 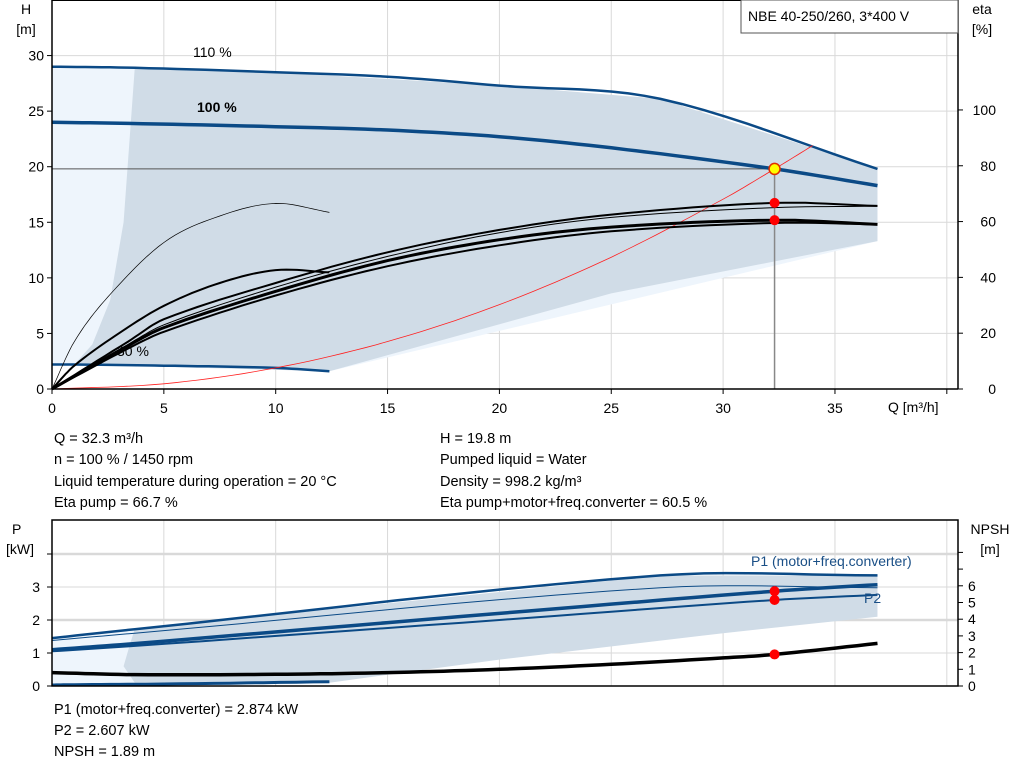 I want to click on h-tick-label: 5, so click(x=40, y=333).